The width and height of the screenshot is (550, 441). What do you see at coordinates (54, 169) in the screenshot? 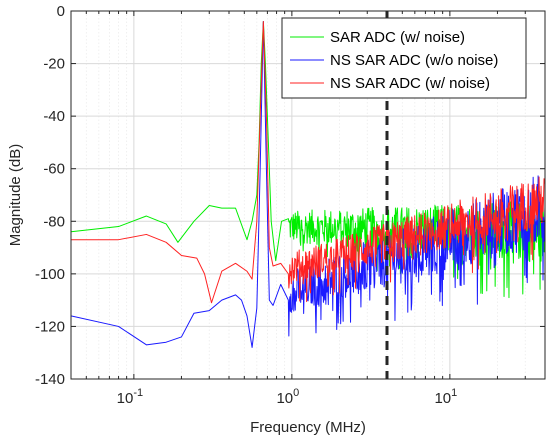
I see `y-tick-label: -60` at bounding box center [54, 169].